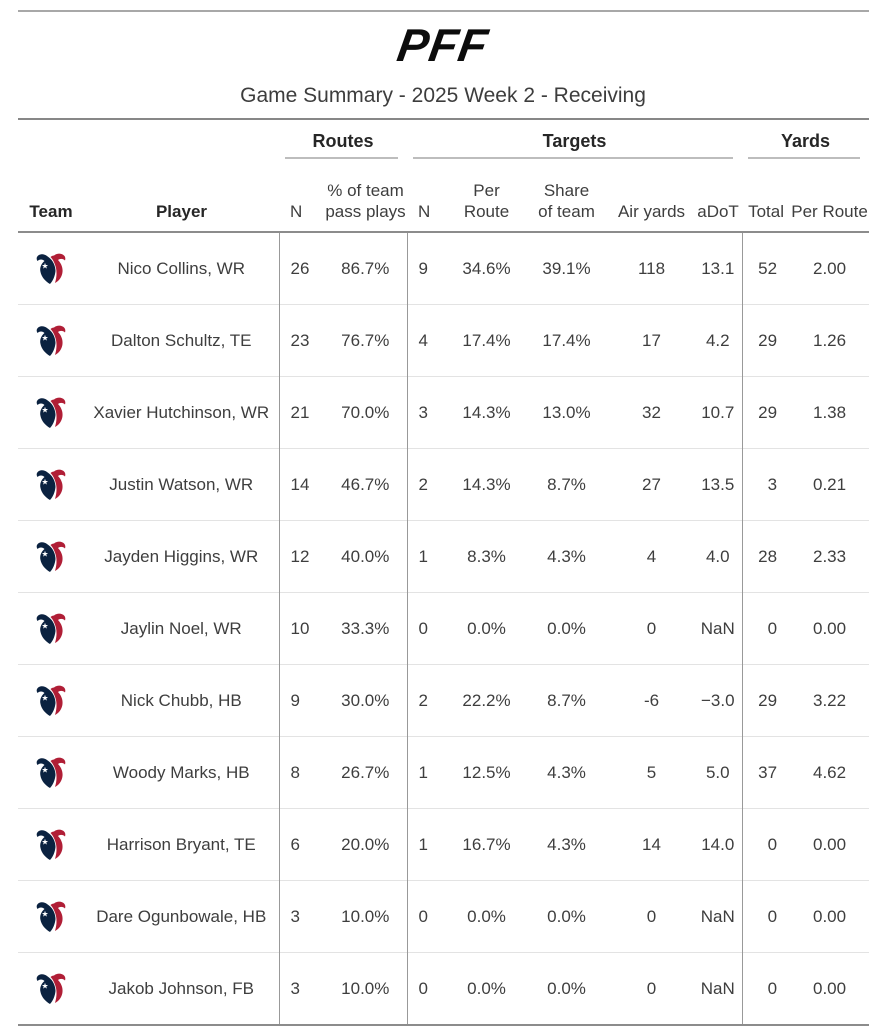 The width and height of the screenshot is (886, 1034). Describe the element at coordinates (718, 412) in the screenshot. I see `cell-adot: 10.7` at that location.